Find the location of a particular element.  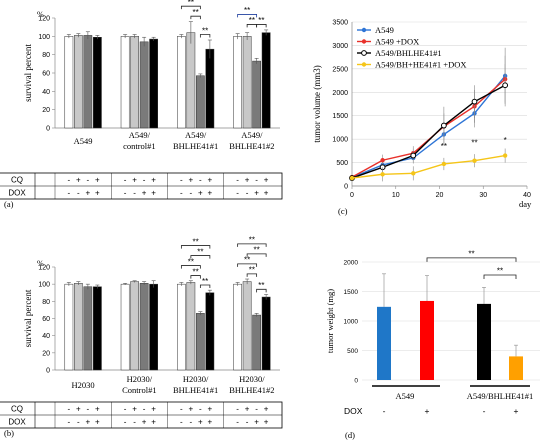

y-tick-label: 1500 is located at coordinates (340, 116).